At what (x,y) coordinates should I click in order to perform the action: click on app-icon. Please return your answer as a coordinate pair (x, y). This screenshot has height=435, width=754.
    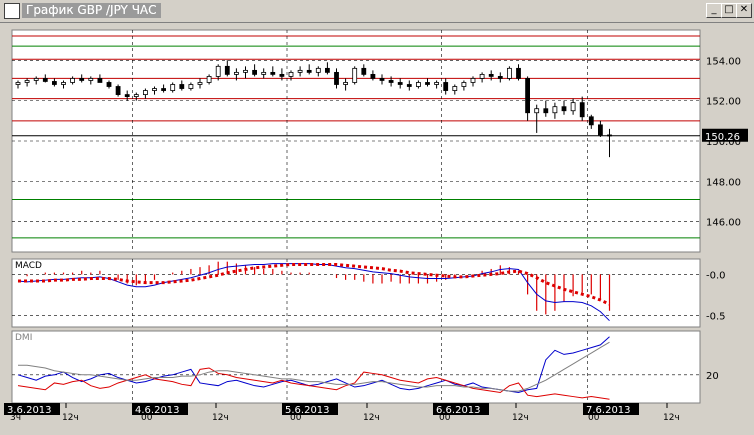
    Looking at the image, I should click on (12, 11).